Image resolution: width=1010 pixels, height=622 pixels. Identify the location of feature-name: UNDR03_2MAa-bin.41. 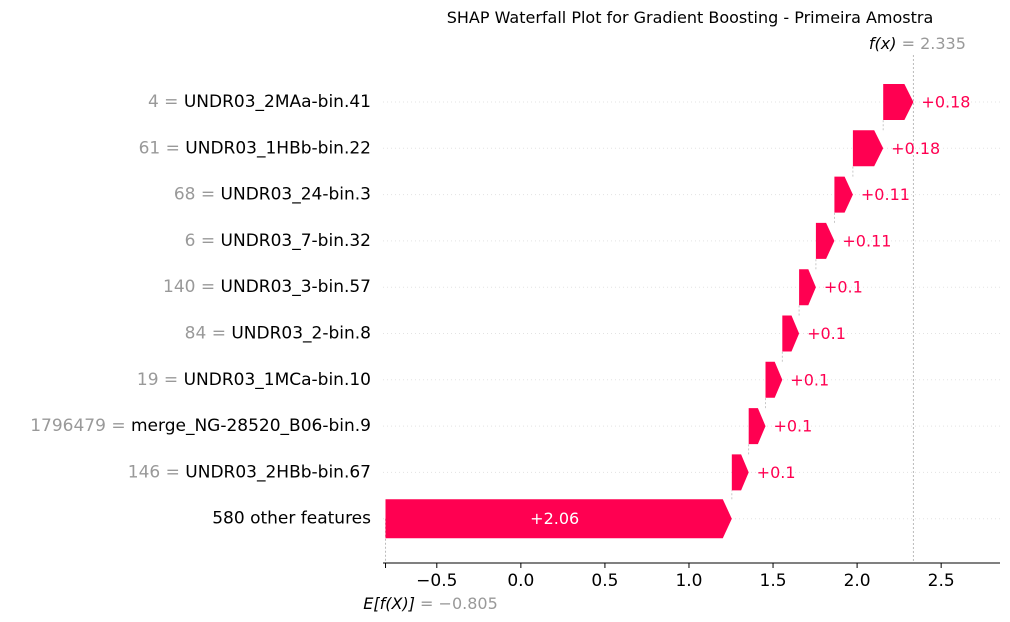
(277, 102).